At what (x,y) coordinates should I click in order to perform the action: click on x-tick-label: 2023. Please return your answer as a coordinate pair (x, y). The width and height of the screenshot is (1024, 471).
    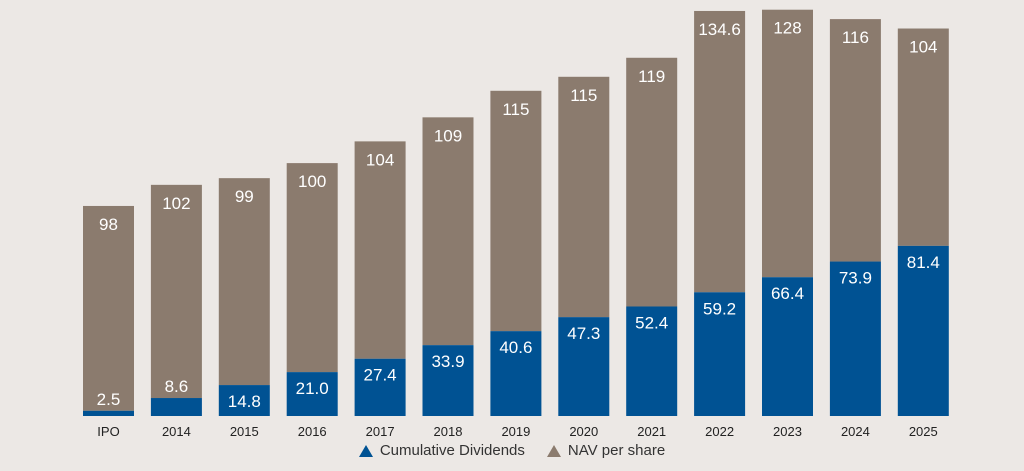
    Looking at the image, I should click on (787, 431).